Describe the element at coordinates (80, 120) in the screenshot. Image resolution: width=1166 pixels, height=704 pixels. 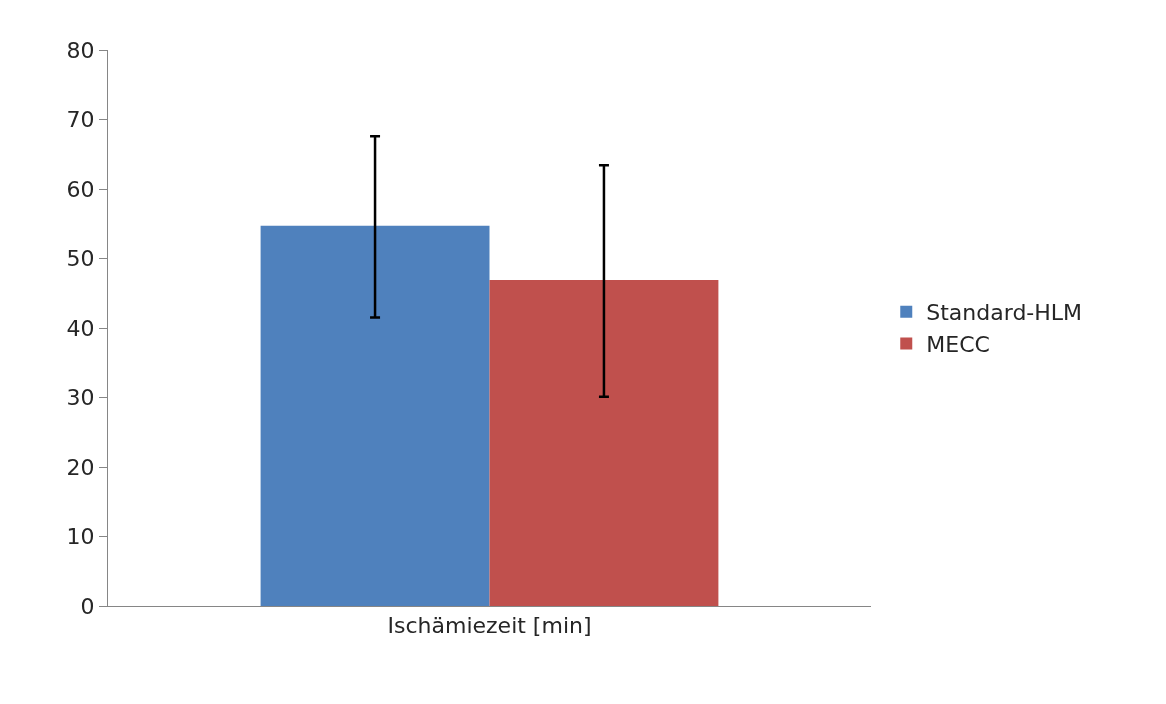
I see `y-tick-label: 70` at that location.